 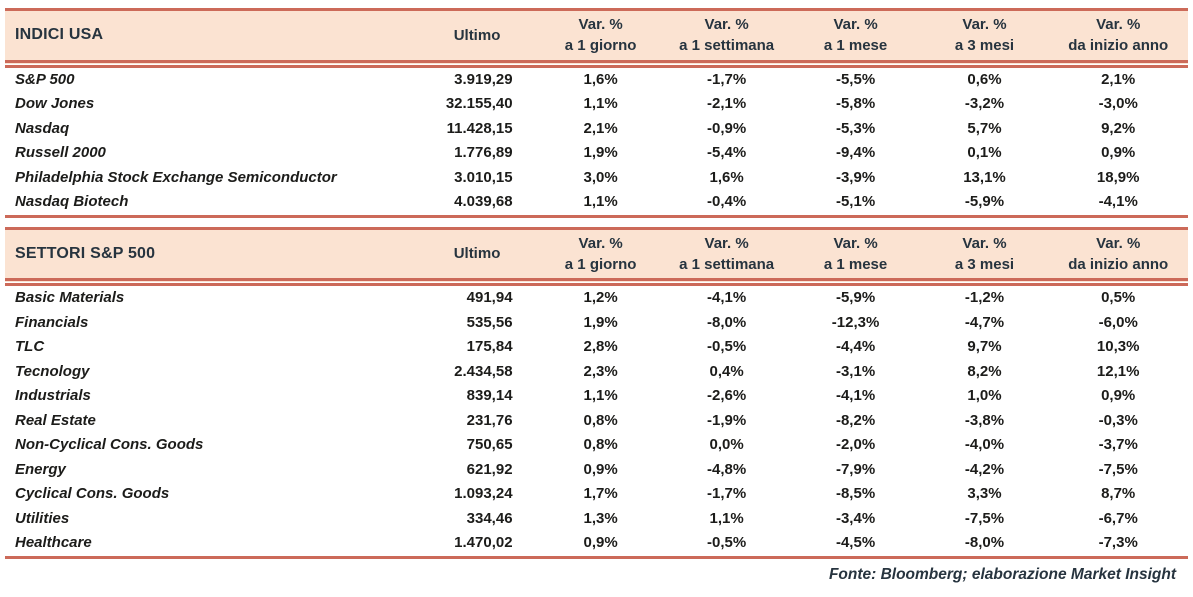 I want to click on column-header-var-1-settimana: Var. % a 1 settimana, so click(x=726, y=38).